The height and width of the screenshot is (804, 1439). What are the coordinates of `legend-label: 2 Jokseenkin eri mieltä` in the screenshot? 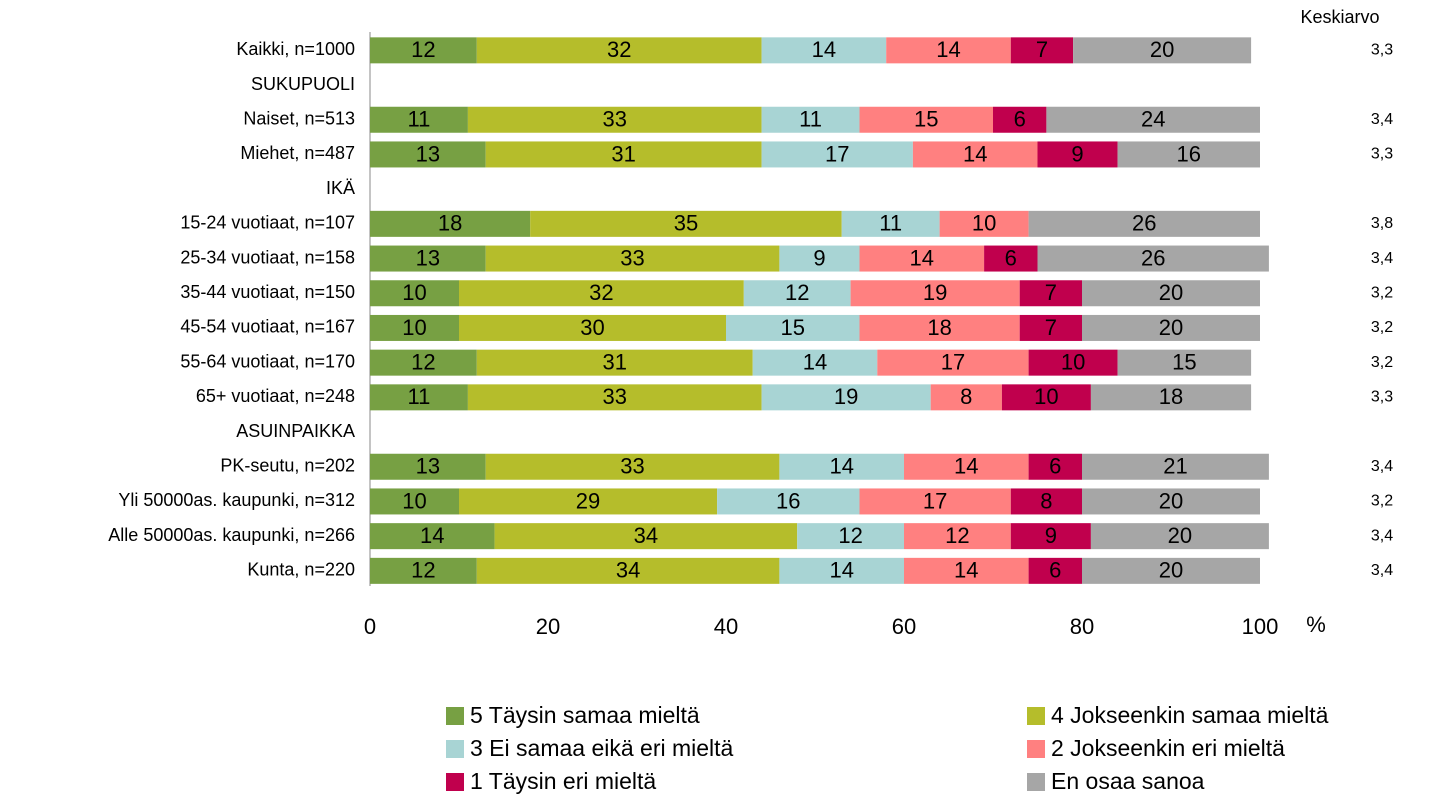 It's located at (1168, 748).